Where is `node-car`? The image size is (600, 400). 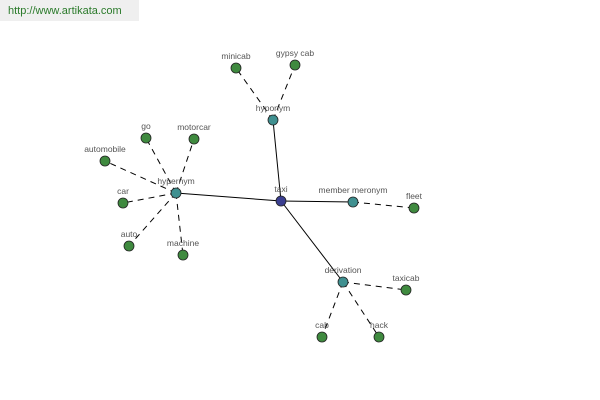 node-car is located at coordinates (123, 203).